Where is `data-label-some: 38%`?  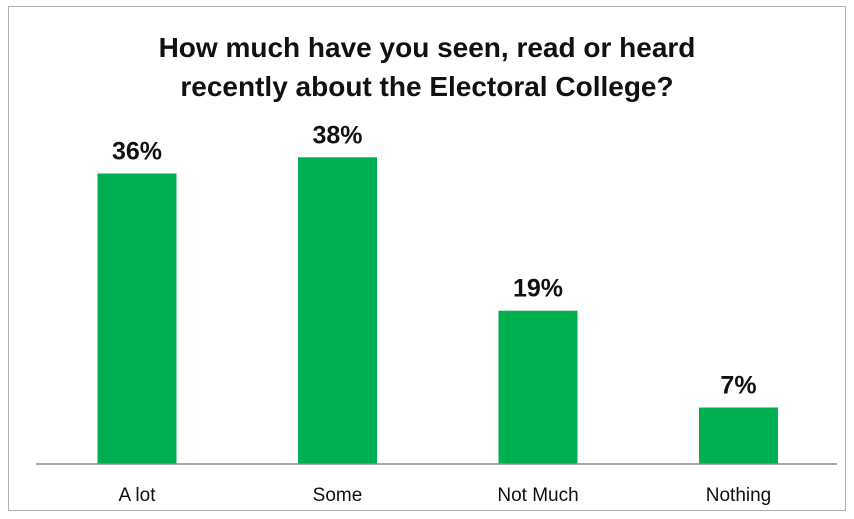
data-label-some: 38% is located at coordinates (337, 135).